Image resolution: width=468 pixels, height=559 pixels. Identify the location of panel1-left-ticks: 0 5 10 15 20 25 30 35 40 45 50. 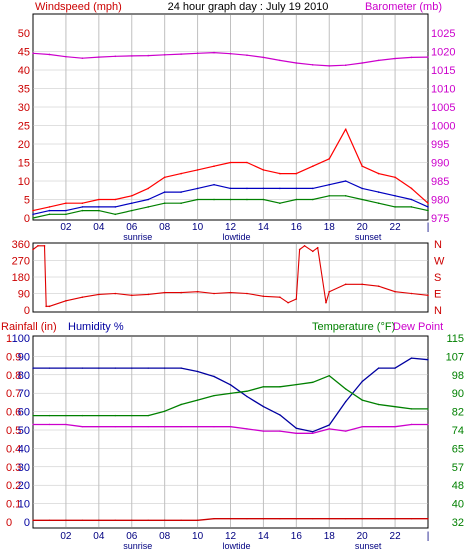
(24, 126).